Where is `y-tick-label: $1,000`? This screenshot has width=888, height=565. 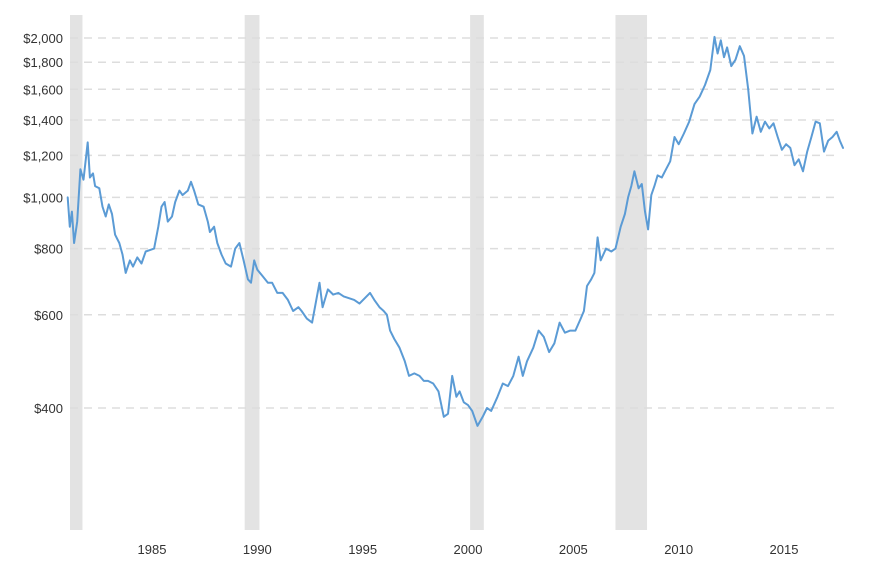
y-tick-label: $1,000 is located at coordinates (43, 197).